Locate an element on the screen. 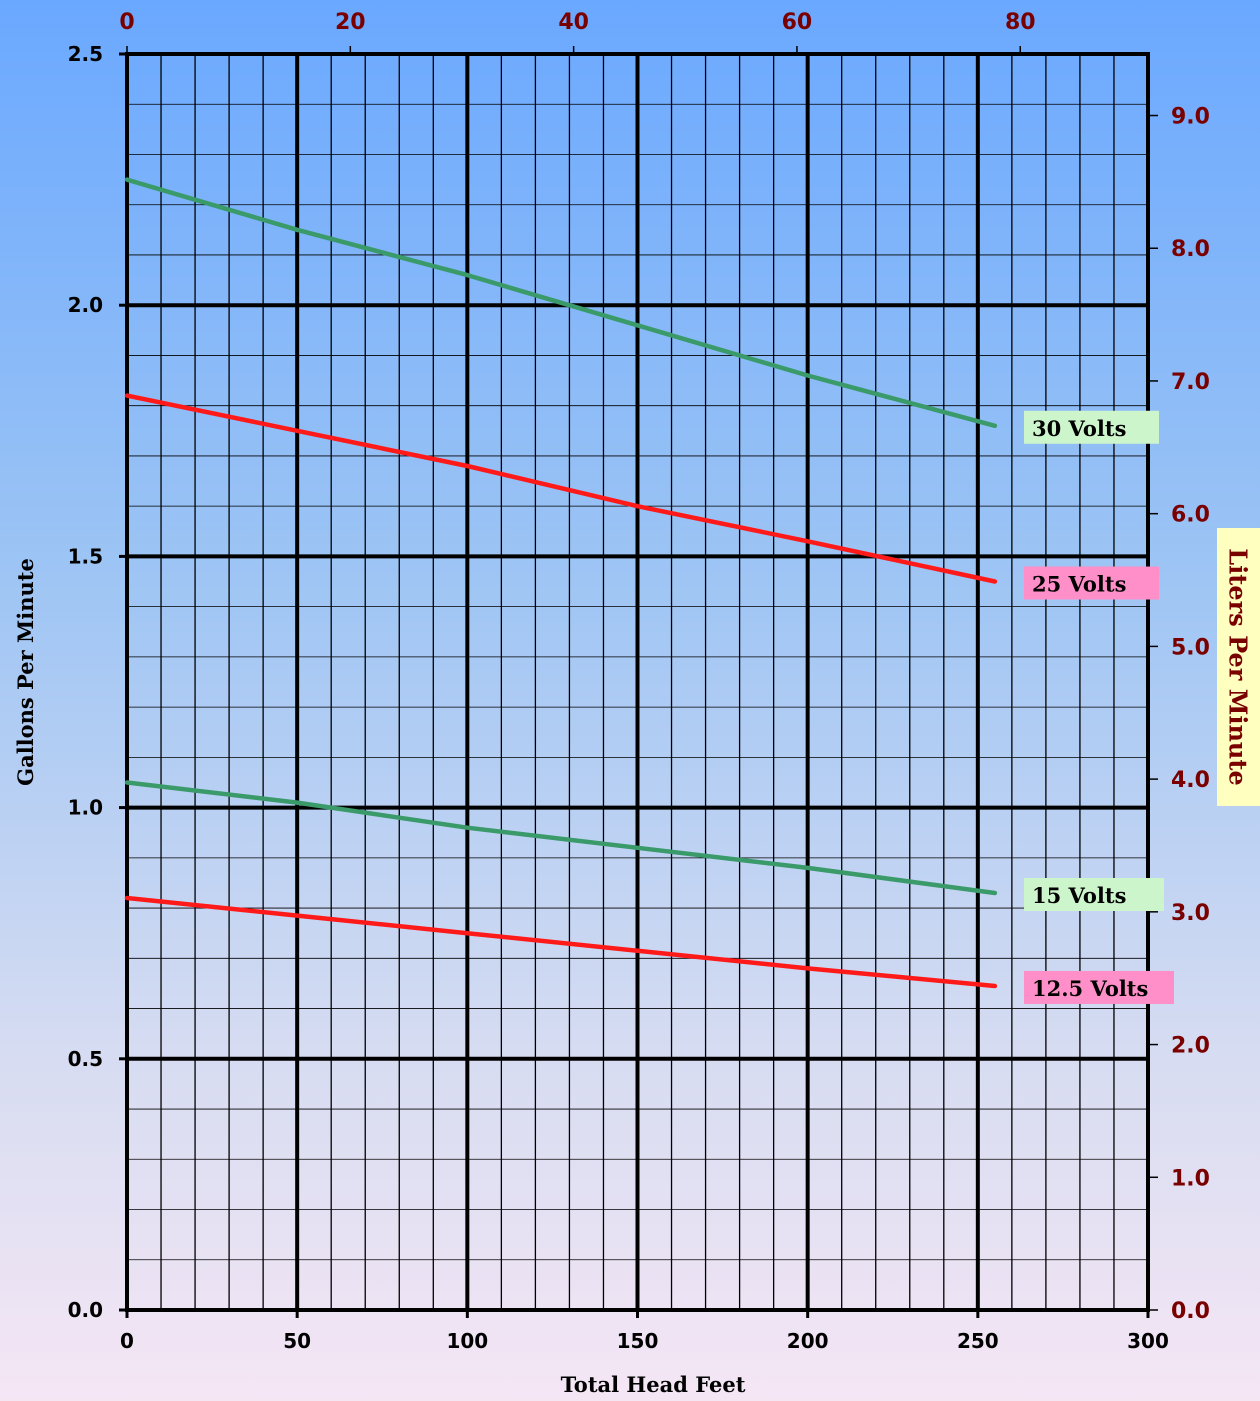  y2-tick-label: 4.0 is located at coordinates (1190, 780).